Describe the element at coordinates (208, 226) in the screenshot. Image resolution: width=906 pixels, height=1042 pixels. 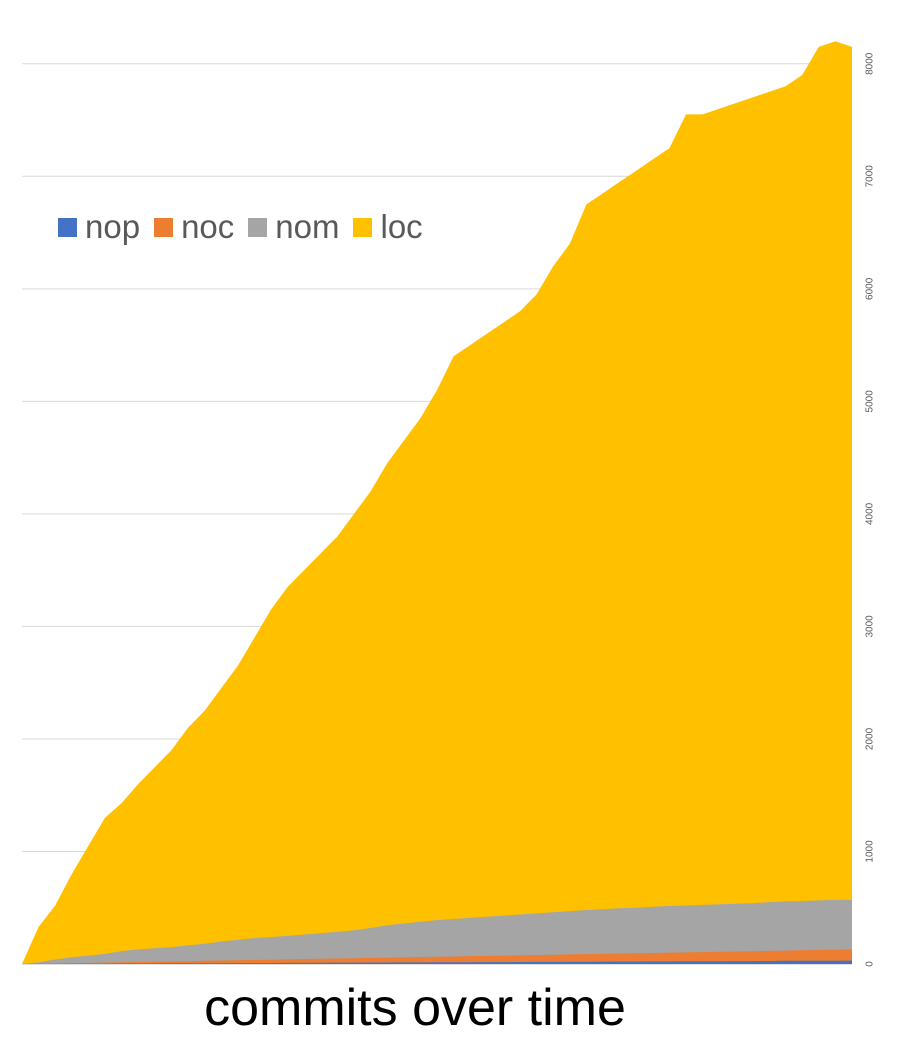
I see `legend-label-noc: noc` at that location.